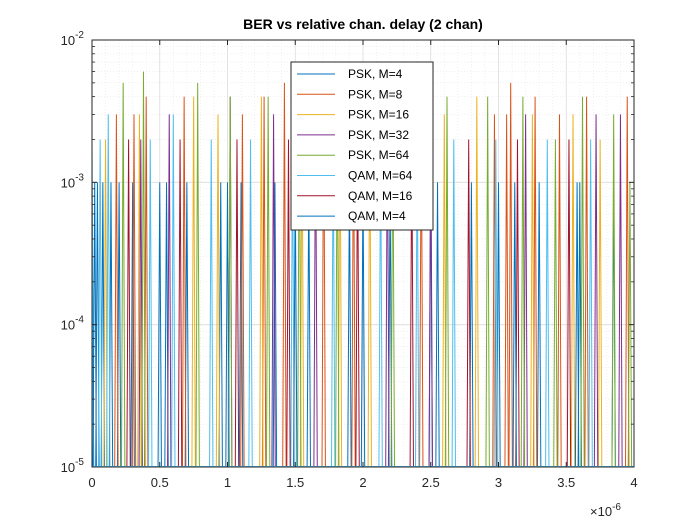 This screenshot has height=525, width=700. Describe the element at coordinates (633, 482) in the screenshot. I see `x-tick-label: 4` at that location.